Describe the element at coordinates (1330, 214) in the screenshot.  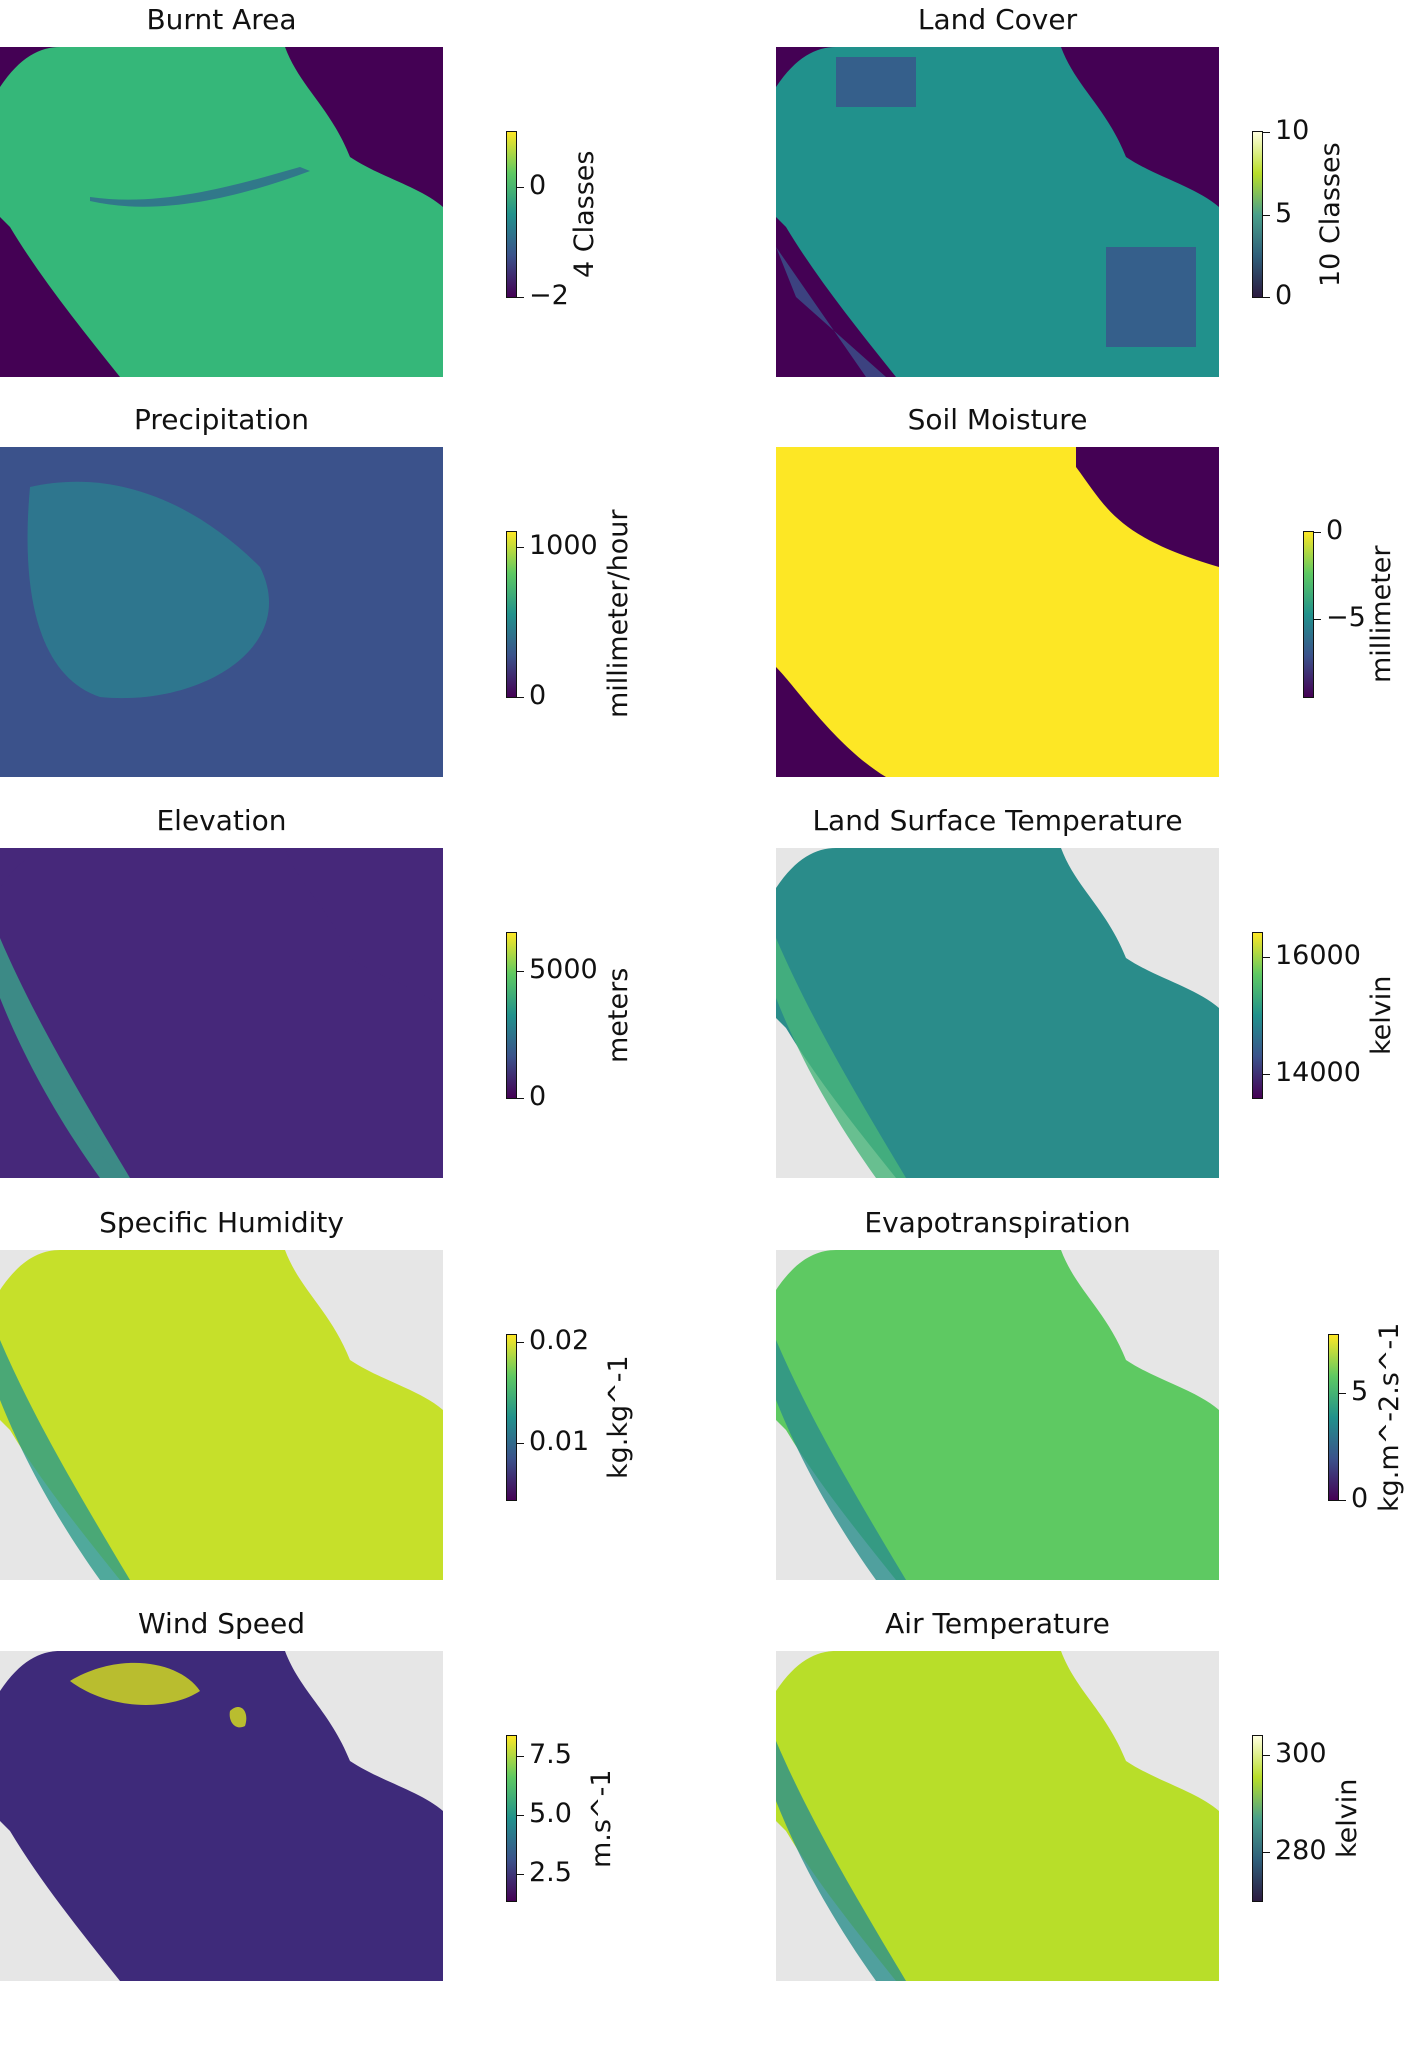
I see `colorbar-label: 10 Classes` at that location.